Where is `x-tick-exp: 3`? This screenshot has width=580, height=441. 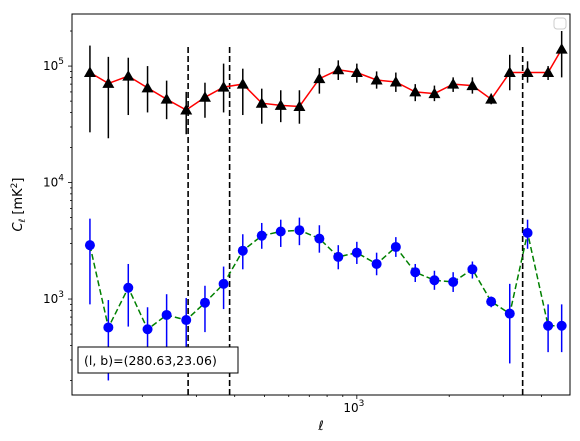 x-tick-exp: 3 is located at coordinates (362, 404).